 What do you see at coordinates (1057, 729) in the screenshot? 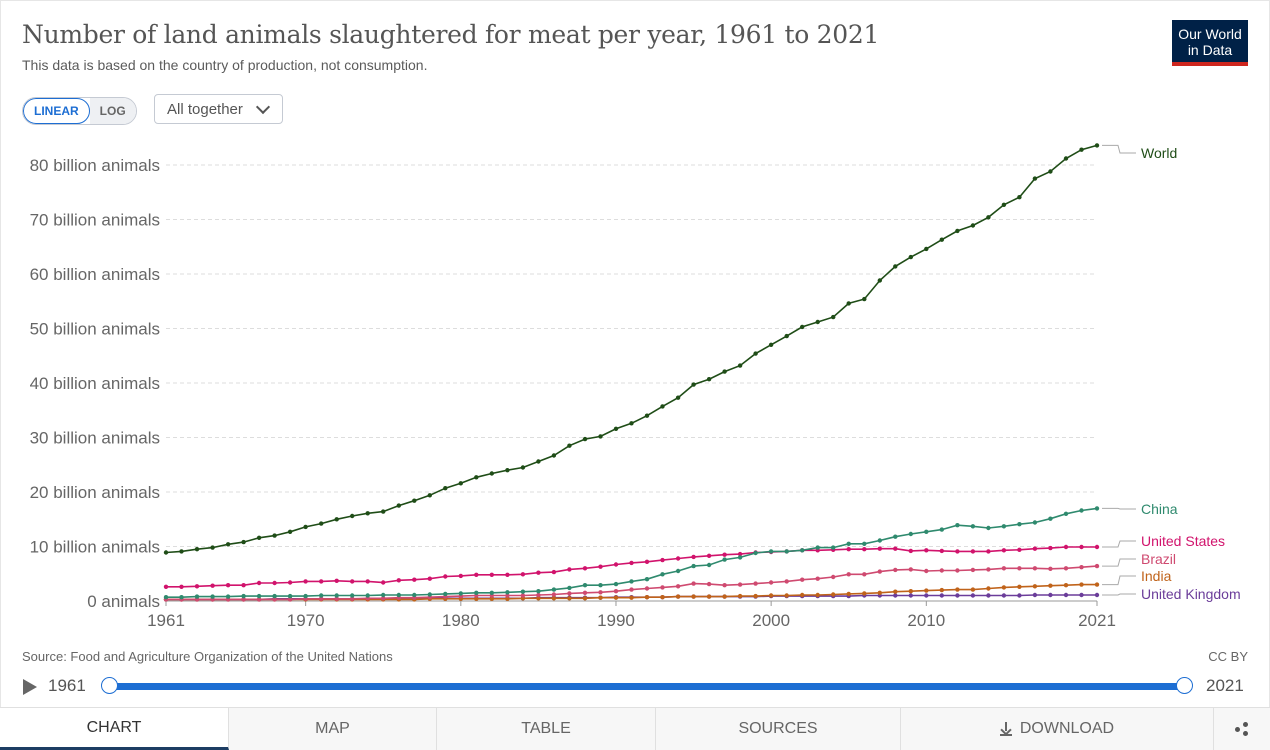
I see `tab-download: DOWNLOAD` at bounding box center [1057, 729].